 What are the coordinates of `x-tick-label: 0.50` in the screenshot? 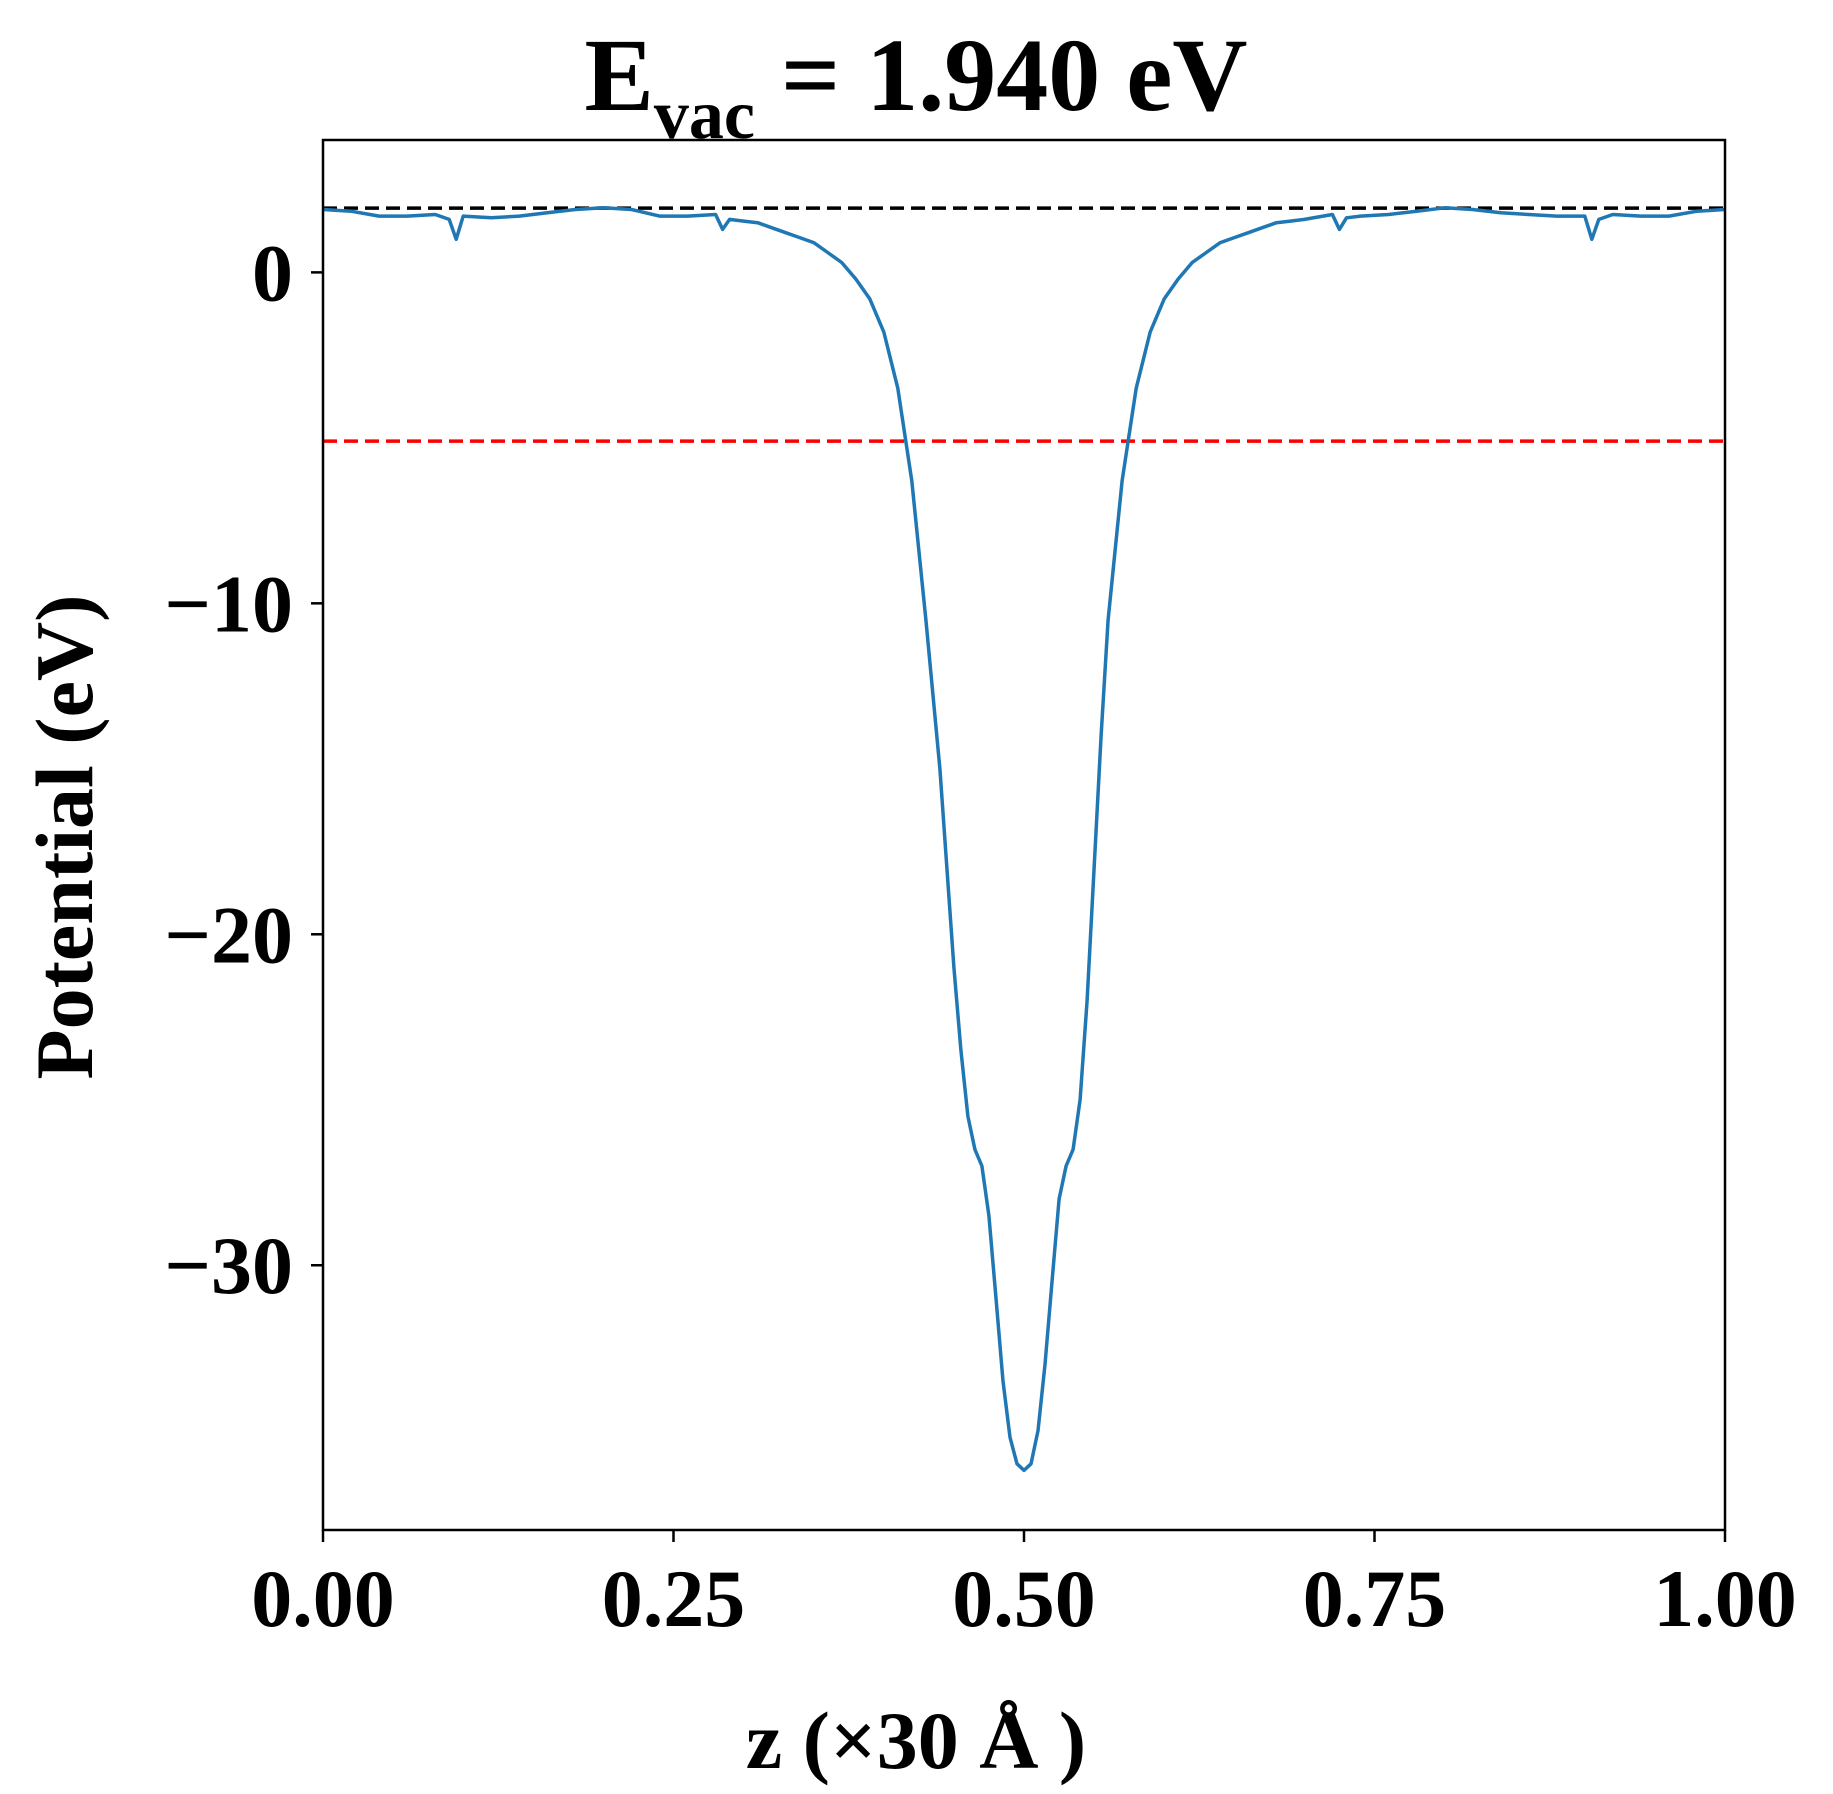 It's located at (1024, 1598).